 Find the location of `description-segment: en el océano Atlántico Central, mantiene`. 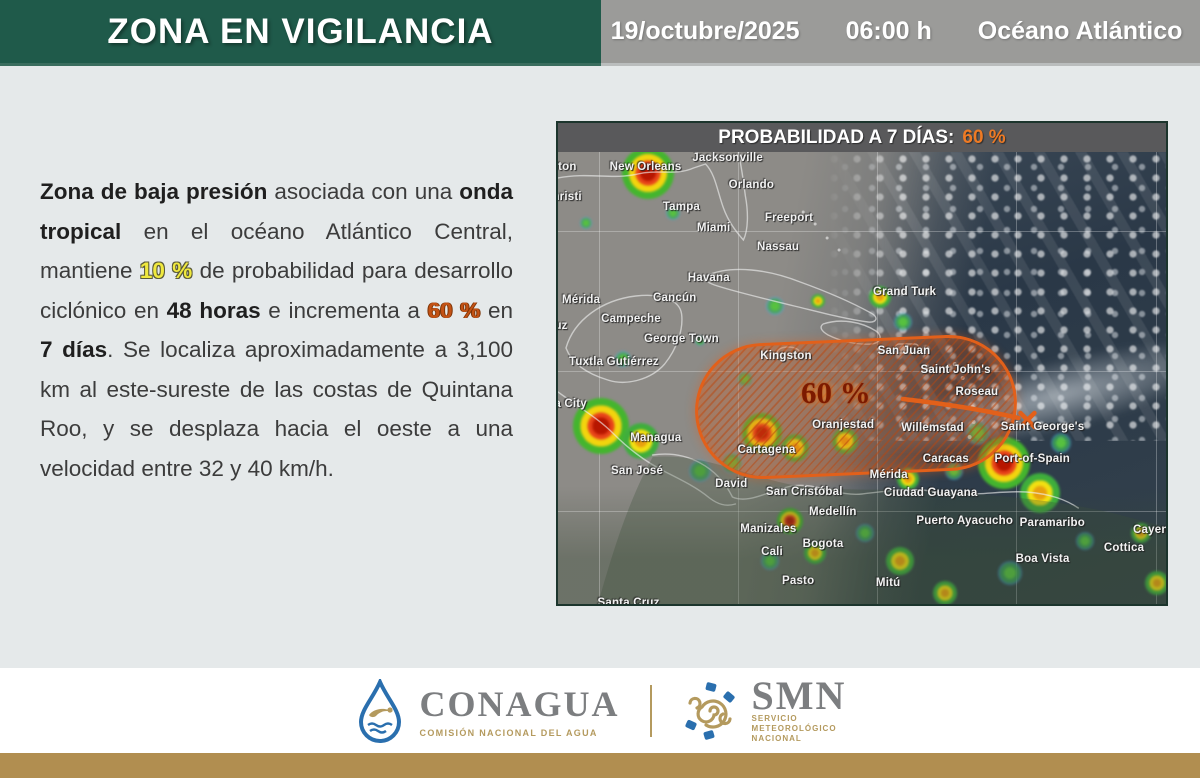

description-segment: en el océano Atlántico Central, mantiene is located at coordinates (276, 251).